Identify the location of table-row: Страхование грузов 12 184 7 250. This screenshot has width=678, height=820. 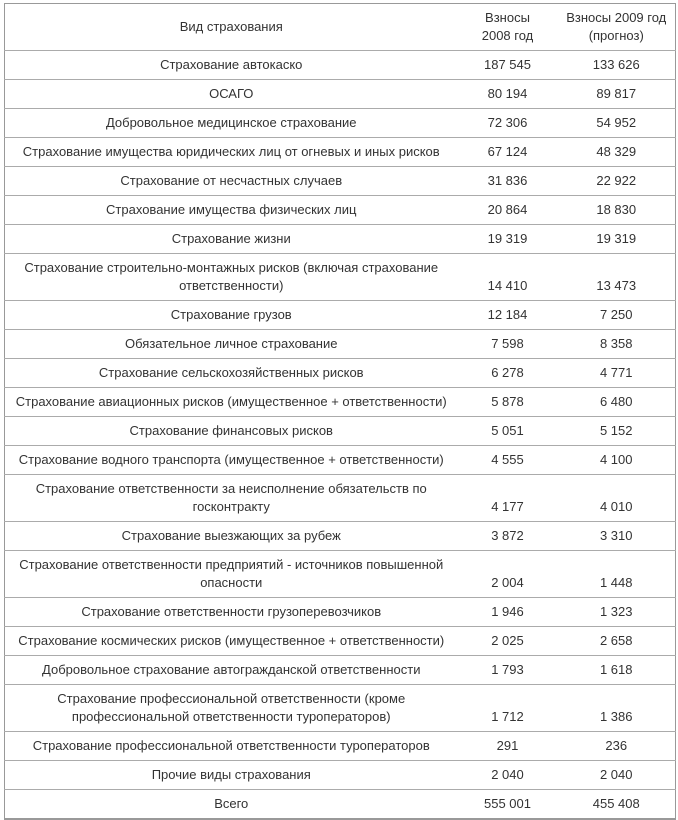
(340, 315).